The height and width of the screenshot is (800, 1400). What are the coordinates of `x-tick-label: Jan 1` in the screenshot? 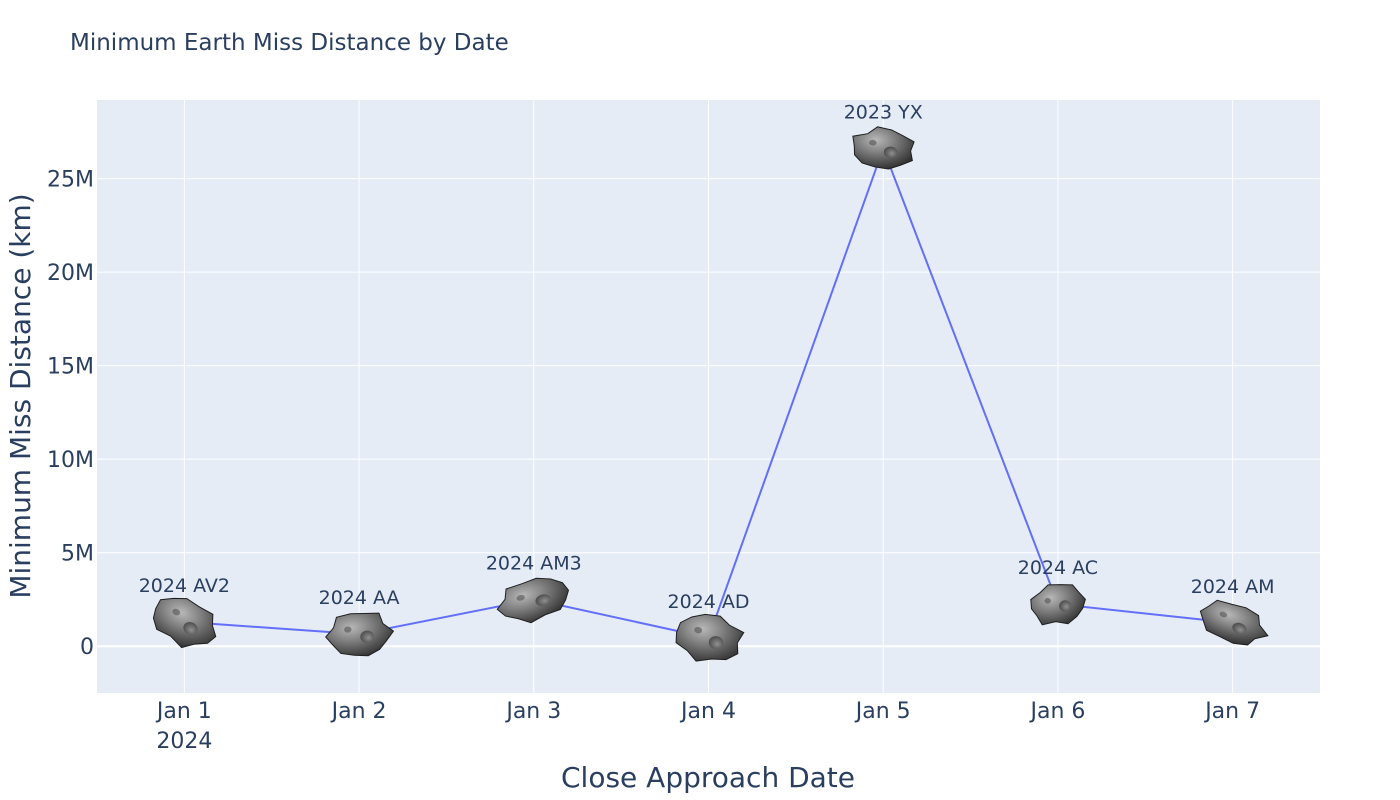 It's located at (183, 711).